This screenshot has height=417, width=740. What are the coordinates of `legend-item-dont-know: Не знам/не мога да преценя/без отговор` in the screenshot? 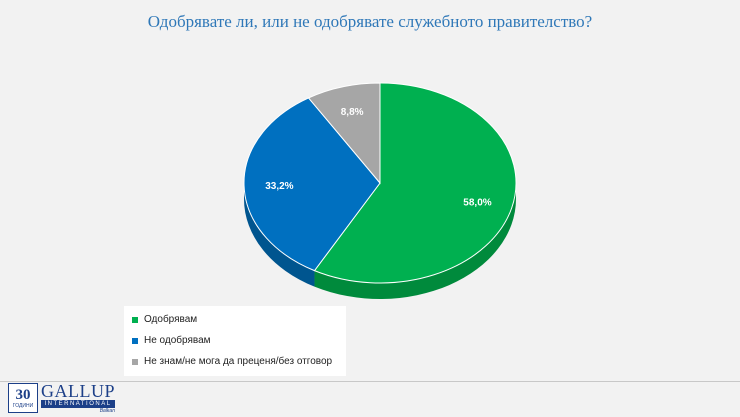 It's located at (232, 361).